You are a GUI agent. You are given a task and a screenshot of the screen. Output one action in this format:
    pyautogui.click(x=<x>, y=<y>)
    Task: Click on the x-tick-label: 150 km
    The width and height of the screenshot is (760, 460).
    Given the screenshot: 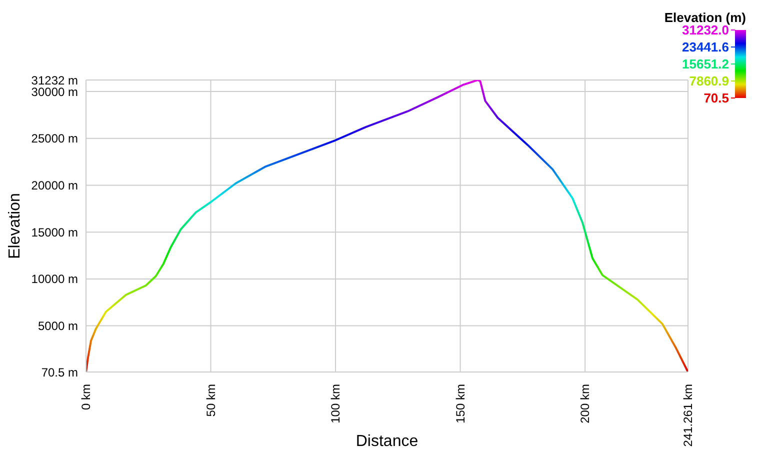 What is the action you would take?
    pyautogui.click(x=460, y=404)
    